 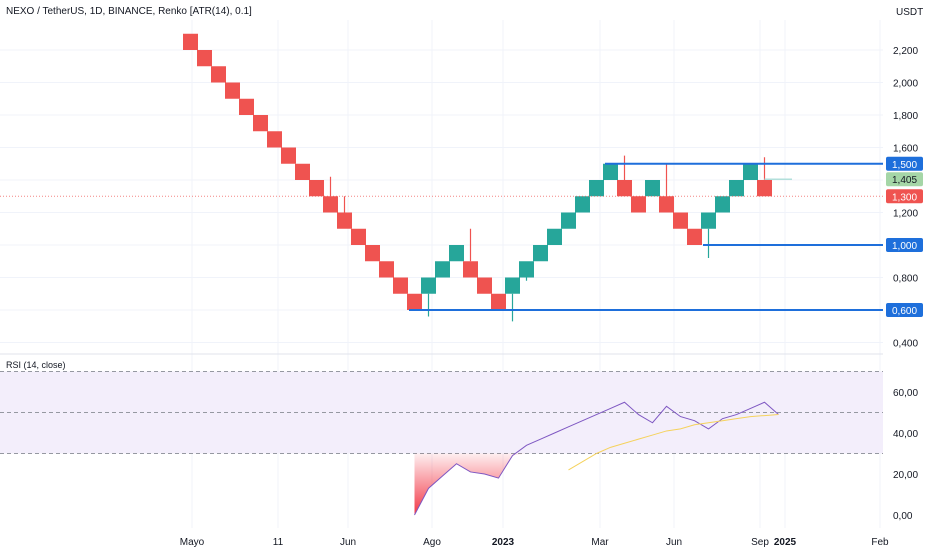 What do you see at coordinates (905, 393) in the screenshot?
I see `rsi-tick-label: 60,00` at bounding box center [905, 393].